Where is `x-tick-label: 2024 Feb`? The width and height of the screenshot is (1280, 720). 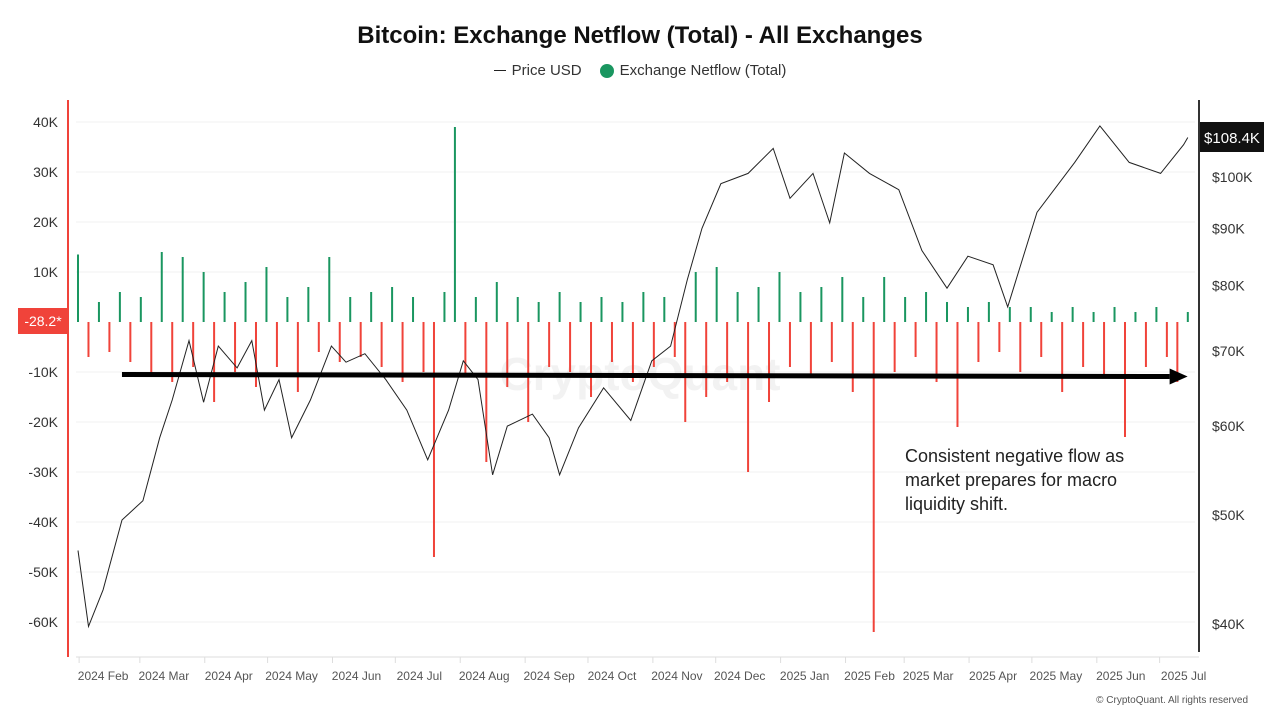
x-tick-label: 2024 Feb is located at coordinates (103, 676).